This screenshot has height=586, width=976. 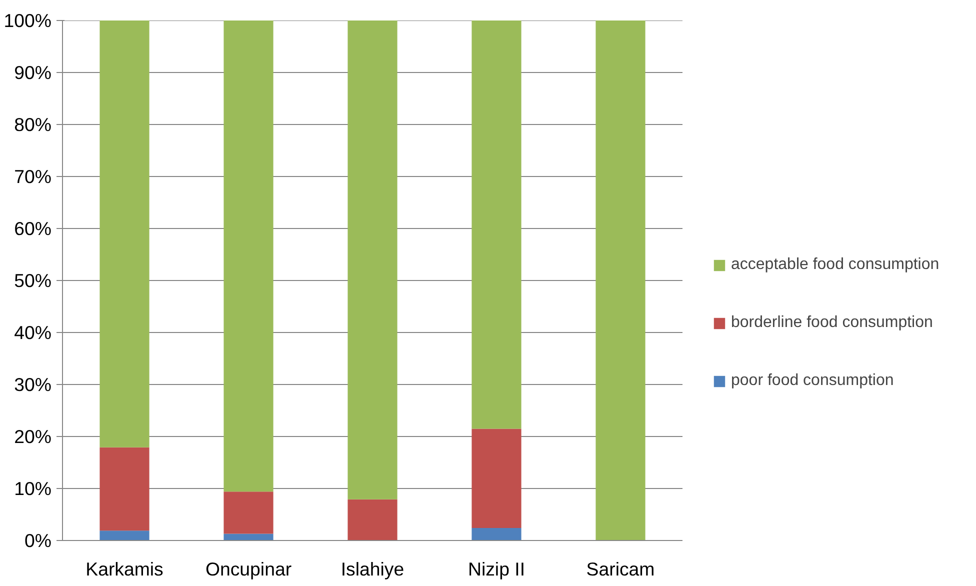 I want to click on x-tick-label: Islahiye, so click(x=372, y=569).